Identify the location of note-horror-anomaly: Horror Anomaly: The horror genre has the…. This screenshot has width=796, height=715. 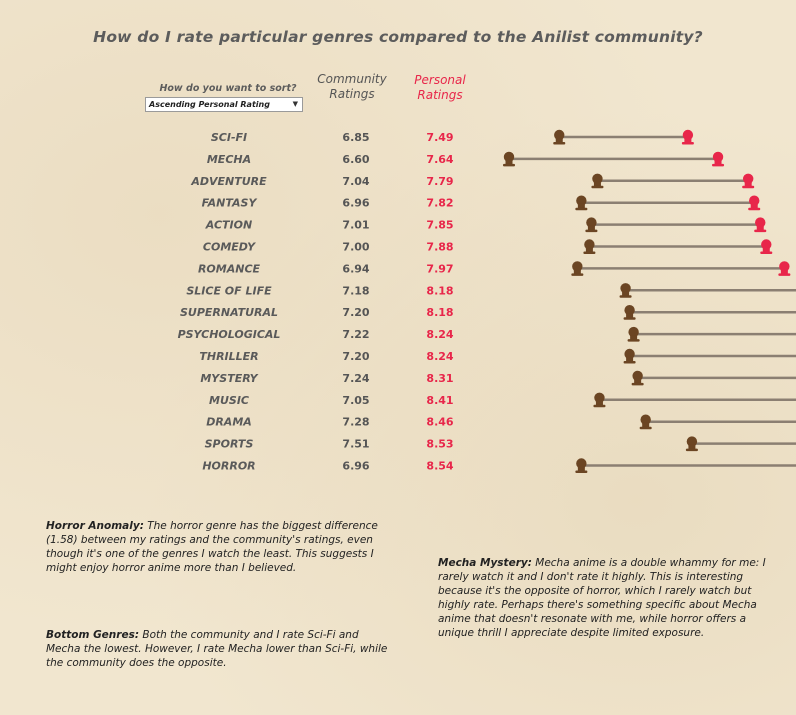
(218, 547).